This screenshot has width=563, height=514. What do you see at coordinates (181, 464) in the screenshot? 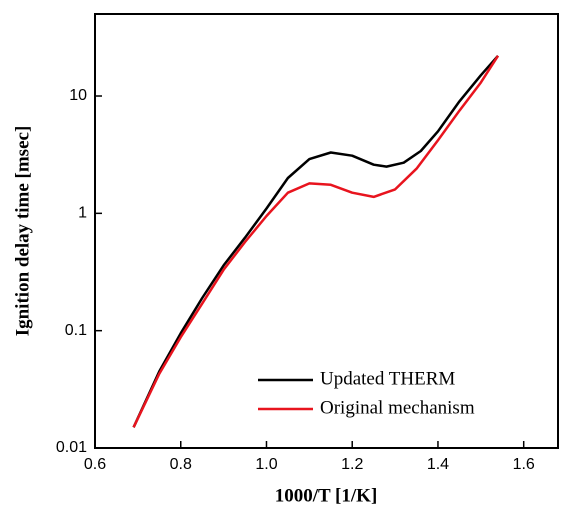
I see `x-tick-label: 0.8` at bounding box center [181, 464].